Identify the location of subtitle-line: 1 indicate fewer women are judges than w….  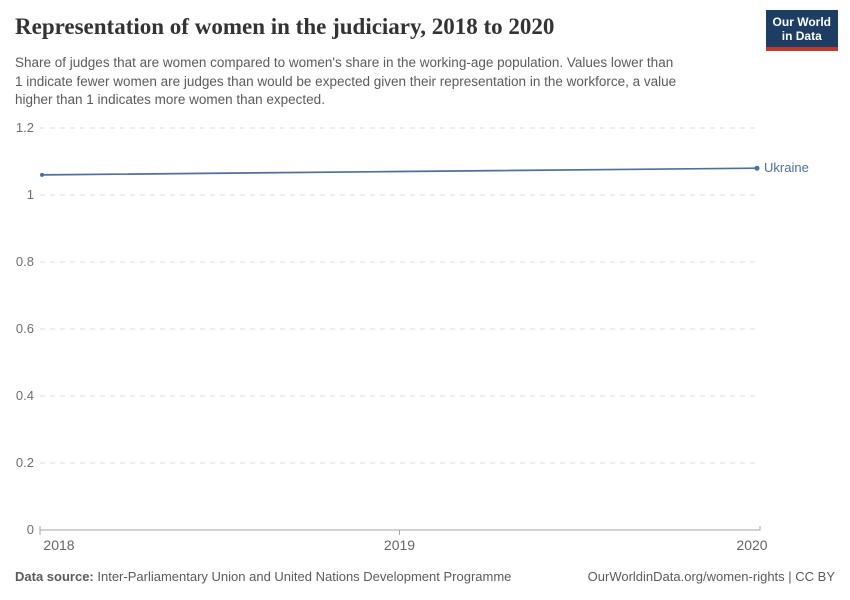
(346, 81).